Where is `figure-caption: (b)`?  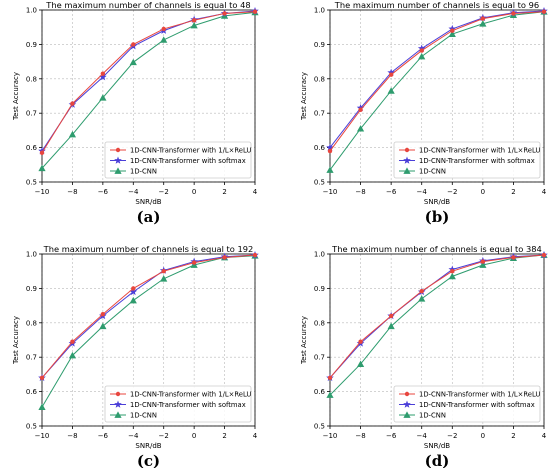 figure-caption: (b) is located at coordinates (437, 217).